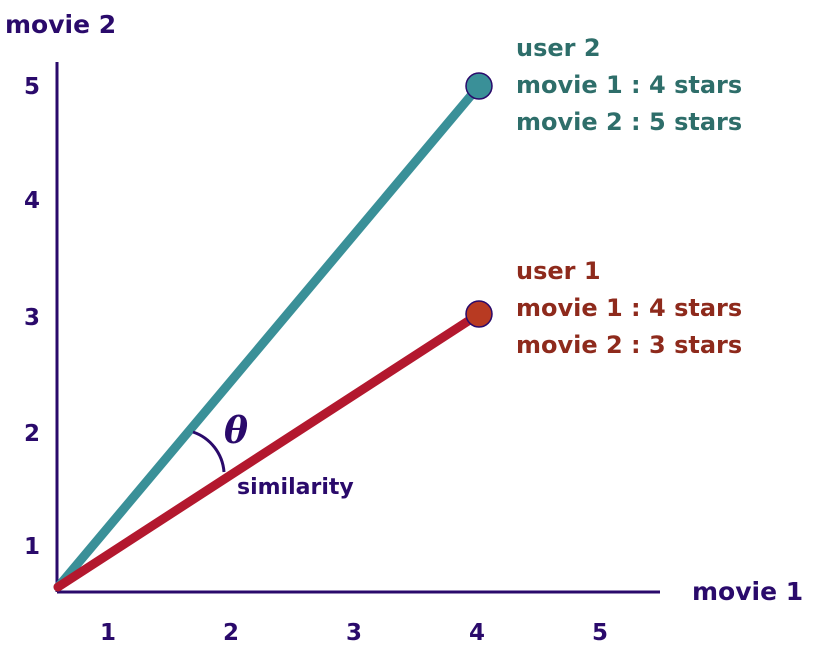  What do you see at coordinates (32, 87) in the screenshot?
I see `y-tick-label: 5` at bounding box center [32, 87].